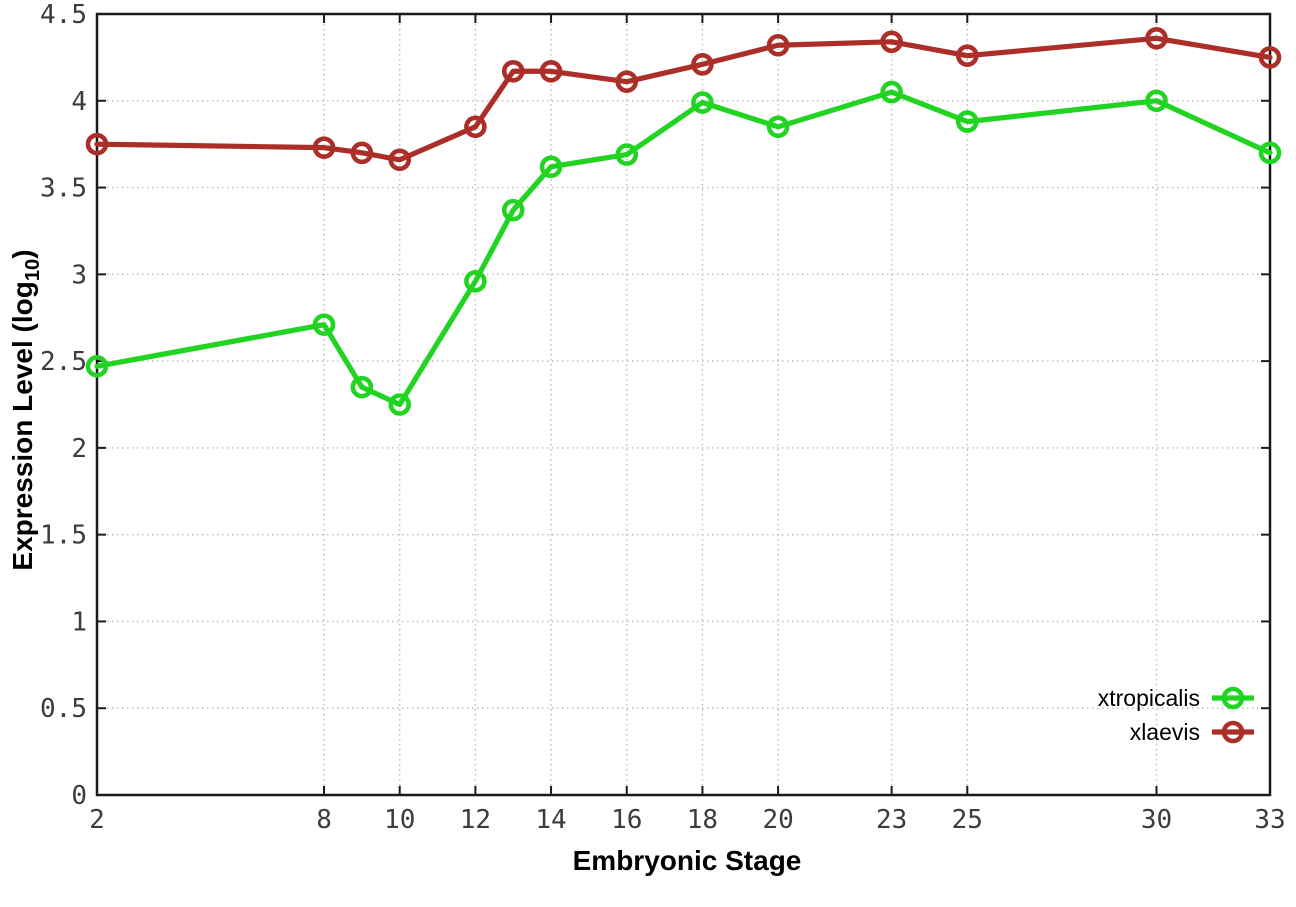  I want to click on y-tick-label: 1, so click(79, 622).